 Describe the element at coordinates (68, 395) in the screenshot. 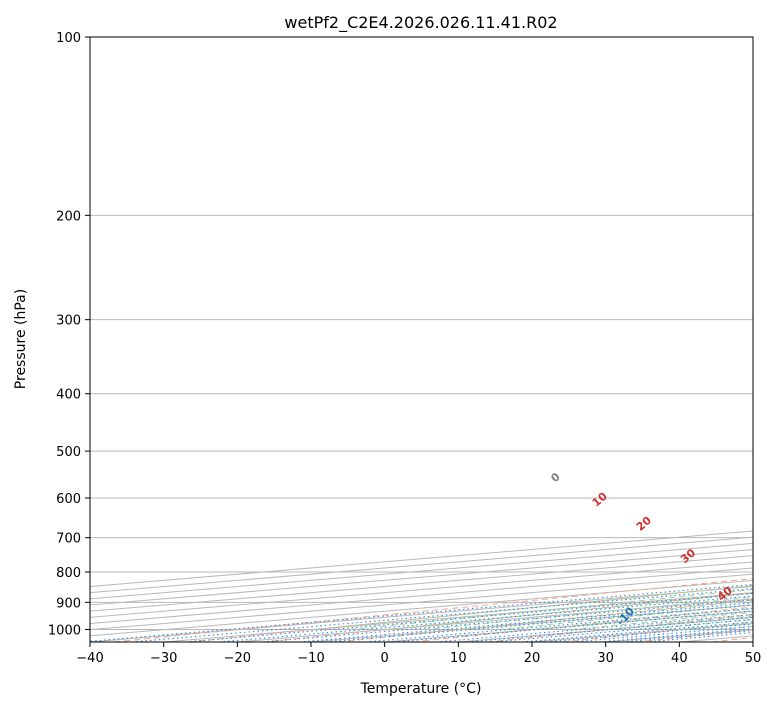

I see `y-tick-label: 400` at that location.